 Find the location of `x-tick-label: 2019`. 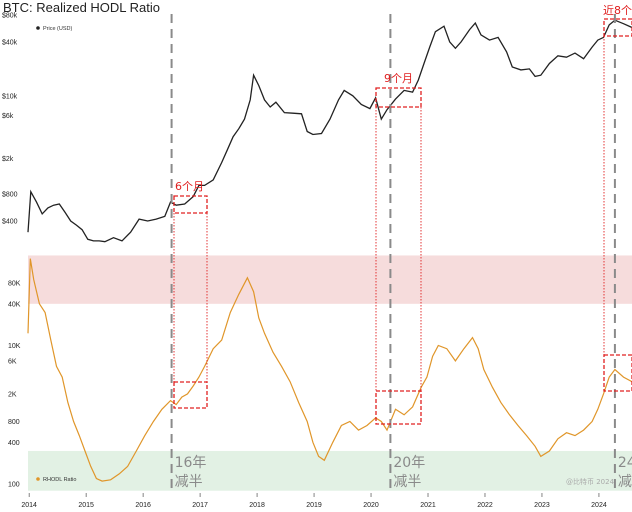

x-tick-label: 2019 is located at coordinates (314, 505).